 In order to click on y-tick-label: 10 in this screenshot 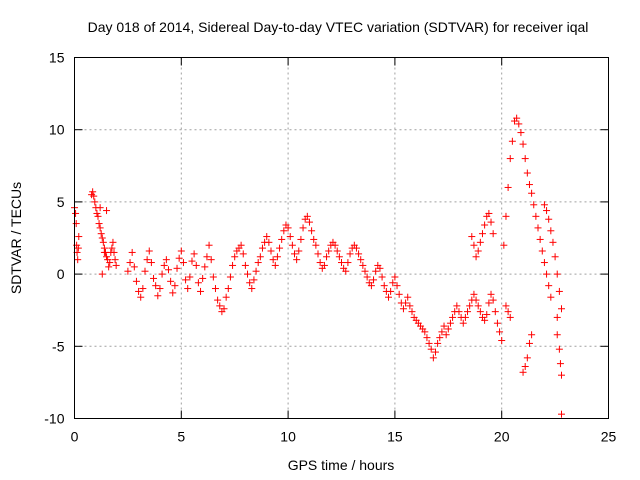, I will do `click(57, 130)`.